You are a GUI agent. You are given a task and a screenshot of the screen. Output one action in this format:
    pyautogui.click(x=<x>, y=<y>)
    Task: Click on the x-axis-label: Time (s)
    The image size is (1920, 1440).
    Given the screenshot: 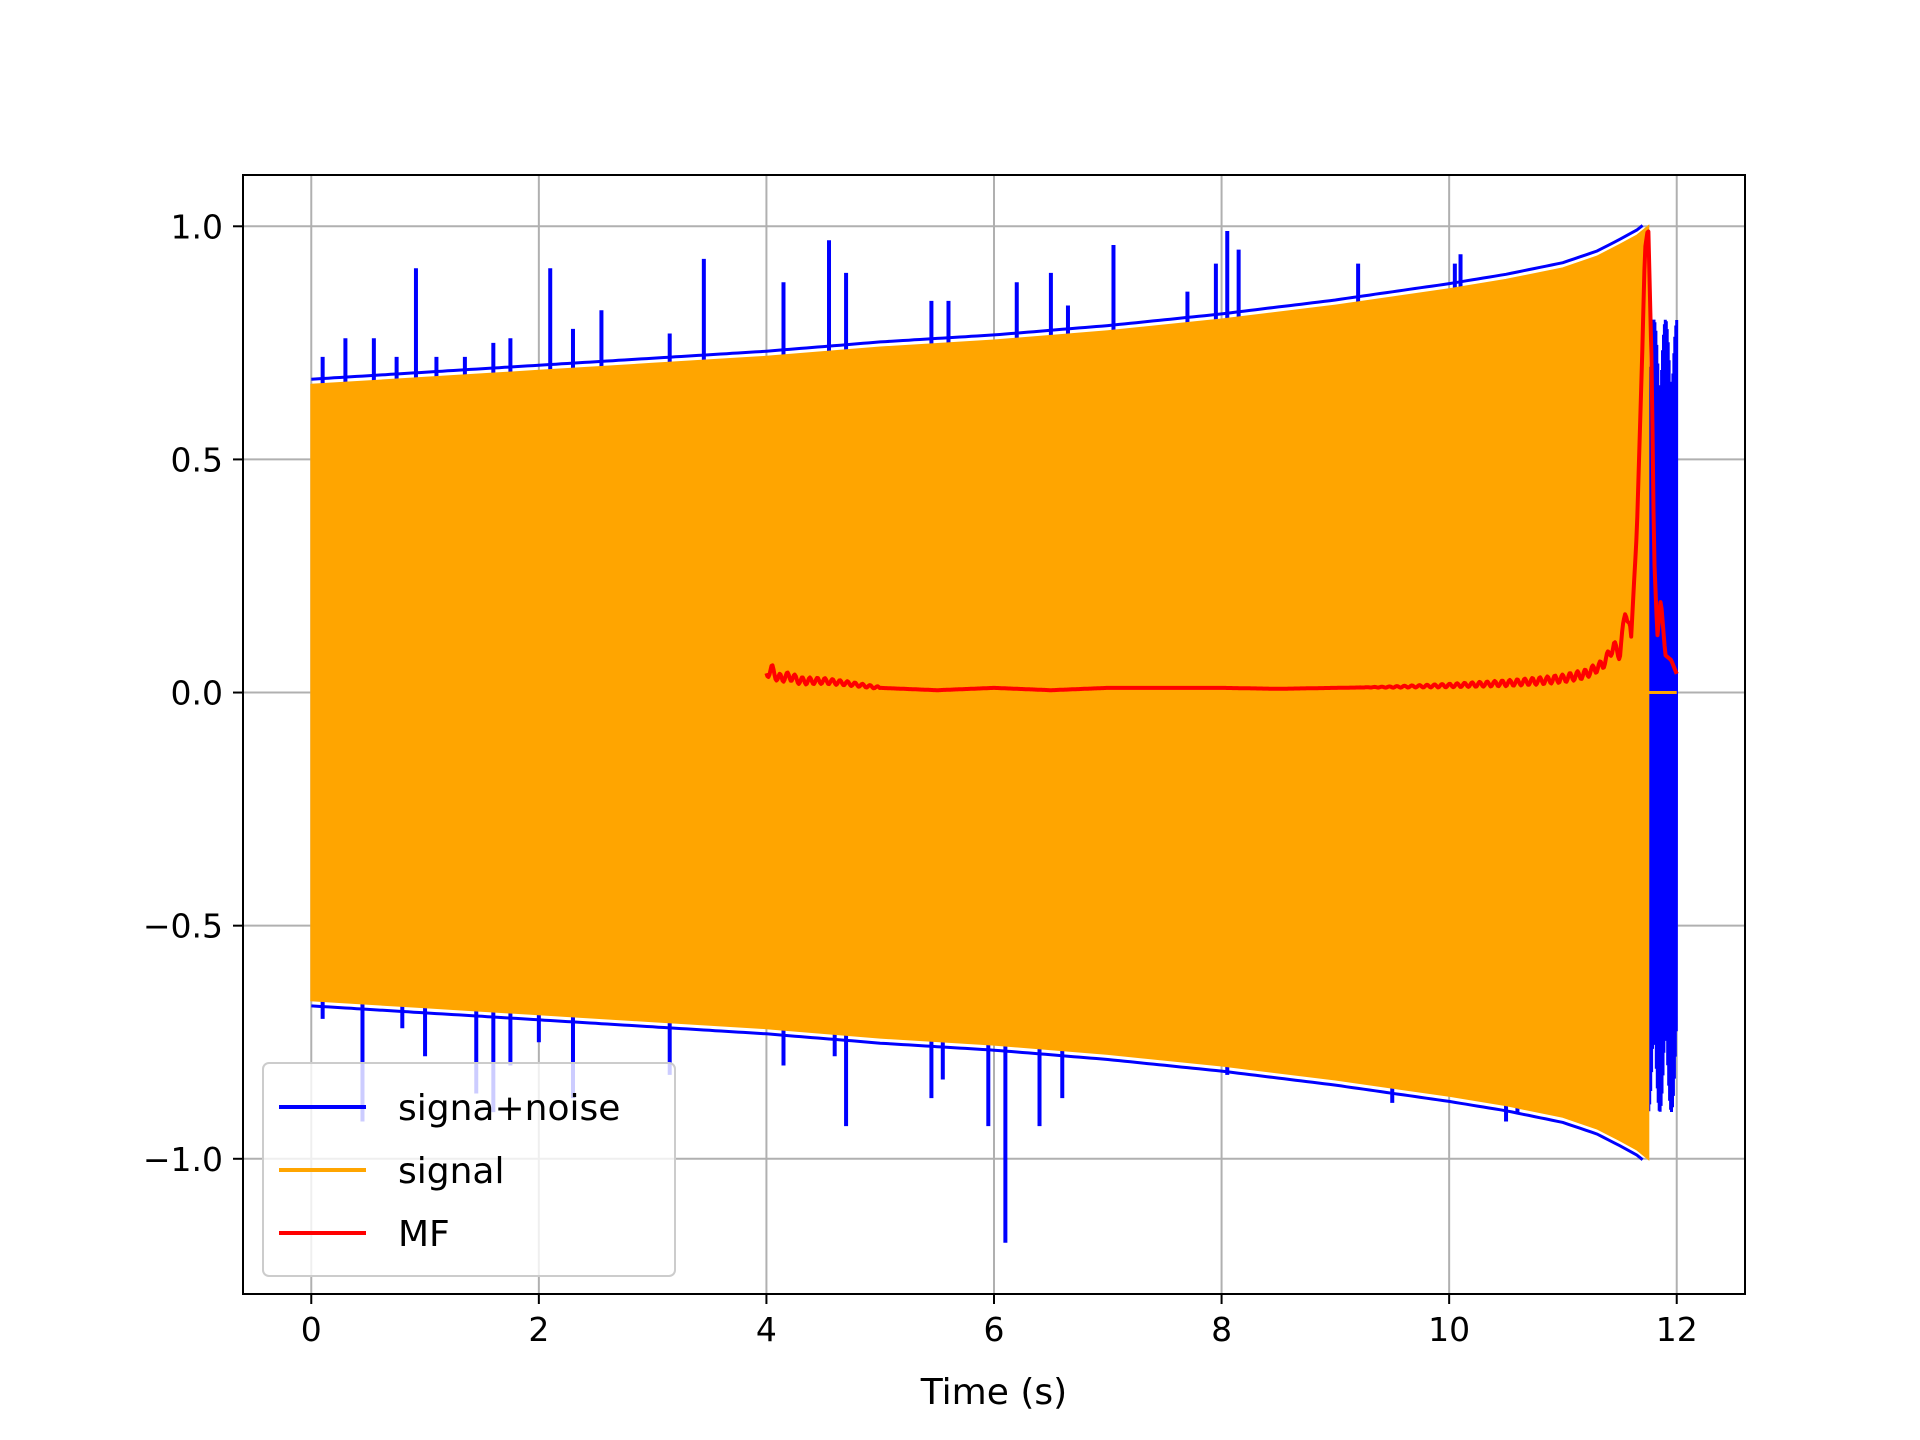 What is the action you would take?
    pyautogui.click(x=993, y=1392)
    